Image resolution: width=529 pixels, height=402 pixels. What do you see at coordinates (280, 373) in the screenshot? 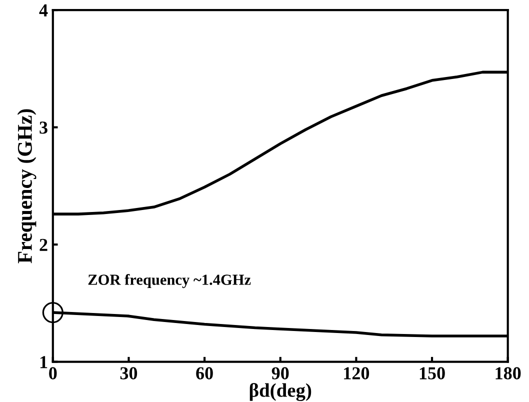
I see `x-tick-label: 90` at bounding box center [280, 373].